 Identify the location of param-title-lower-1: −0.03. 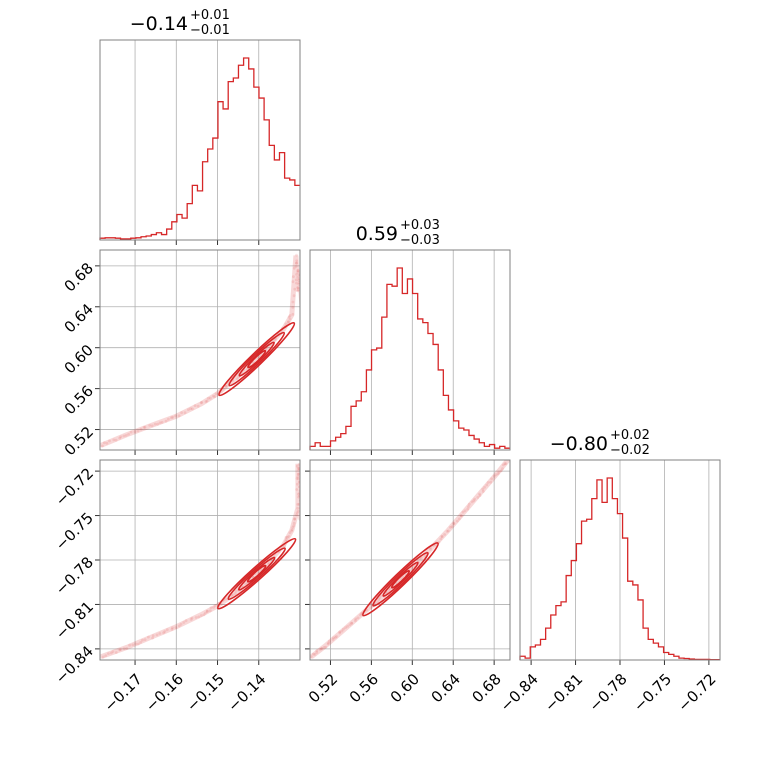
(420, 240).